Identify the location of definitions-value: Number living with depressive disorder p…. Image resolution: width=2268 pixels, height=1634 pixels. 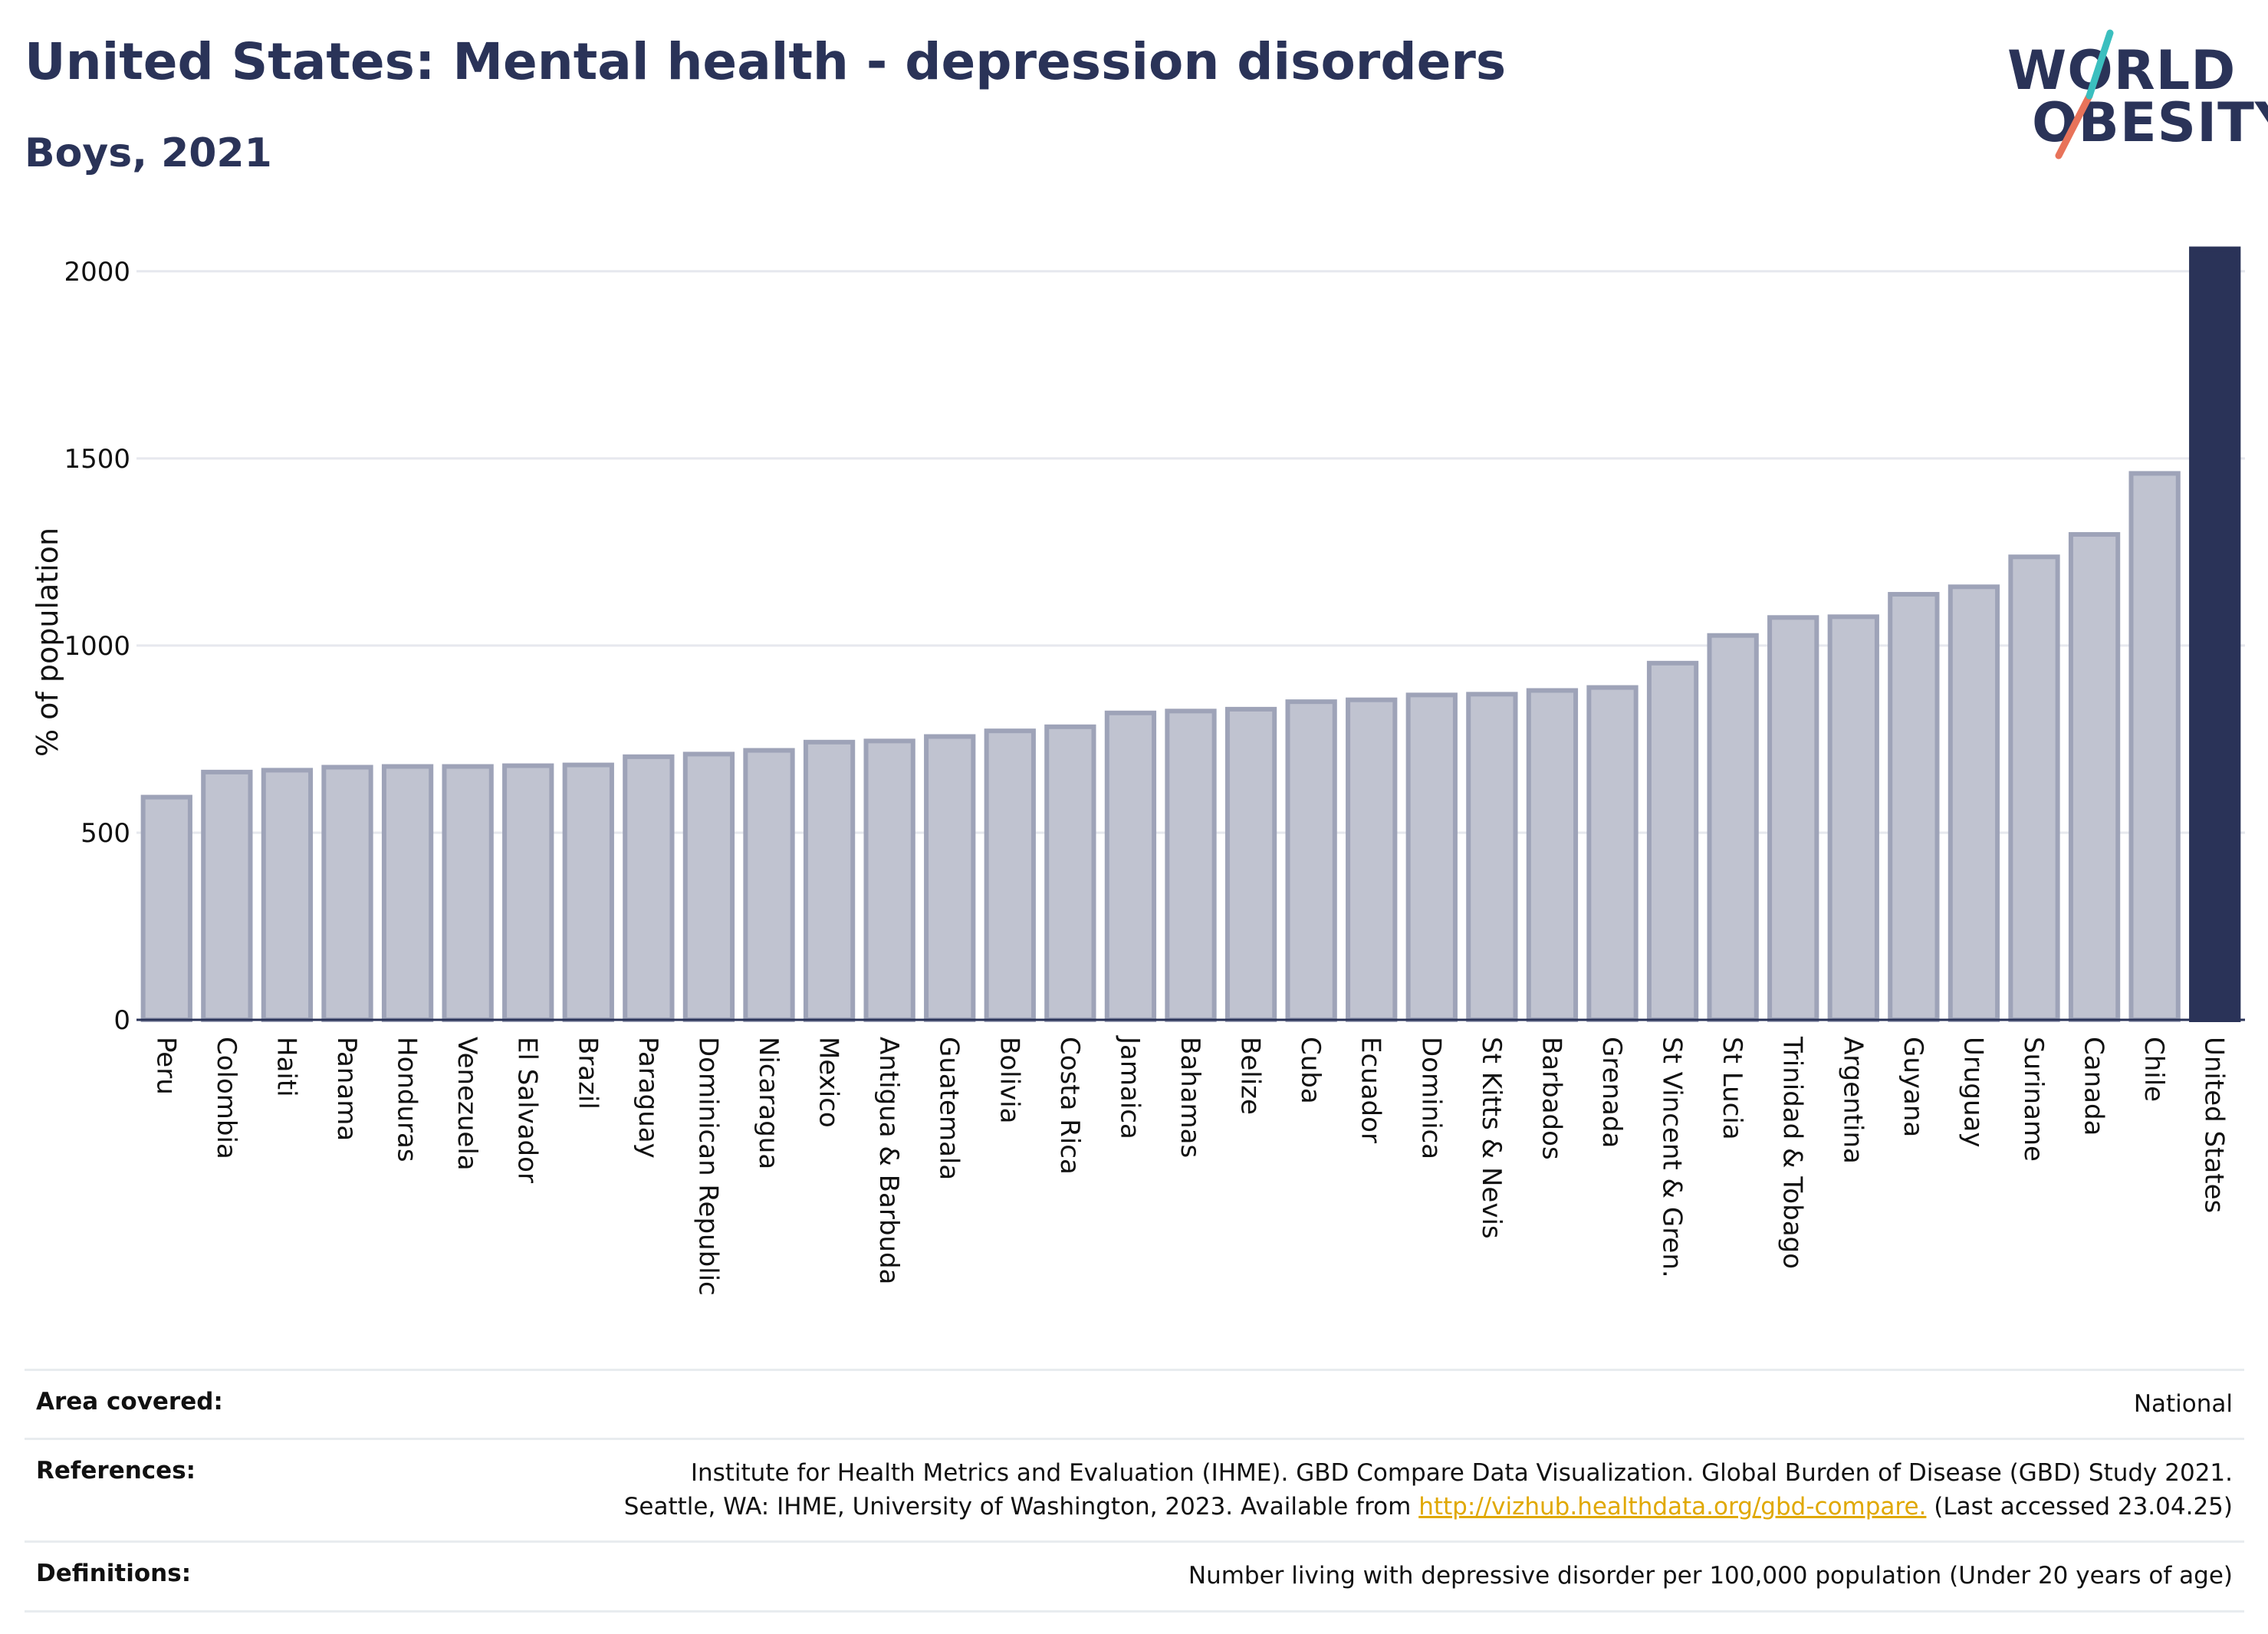
(1710, 1576).